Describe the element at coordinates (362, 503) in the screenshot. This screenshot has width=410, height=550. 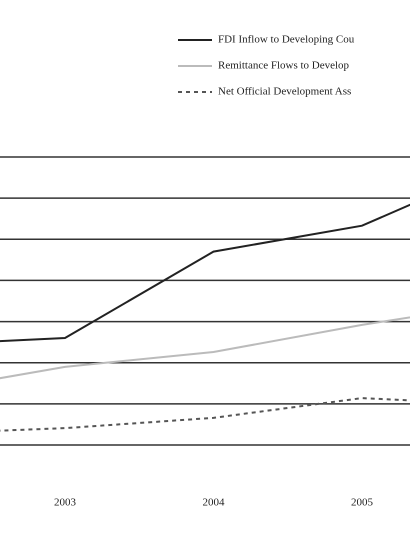
I see `x-tick-label: 2005` at that location.